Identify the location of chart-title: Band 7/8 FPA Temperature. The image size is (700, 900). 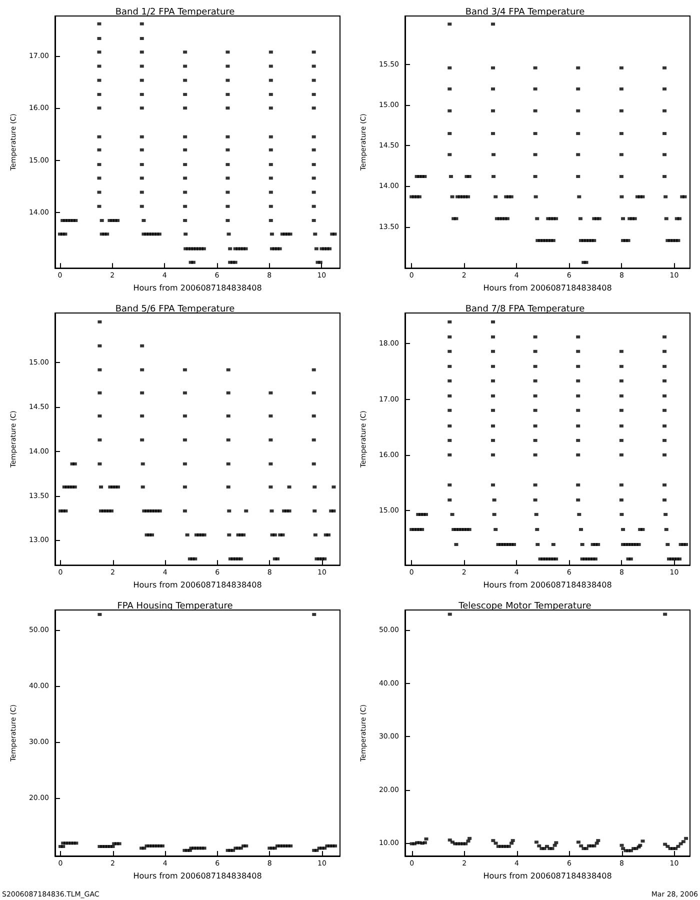
(525, 309).